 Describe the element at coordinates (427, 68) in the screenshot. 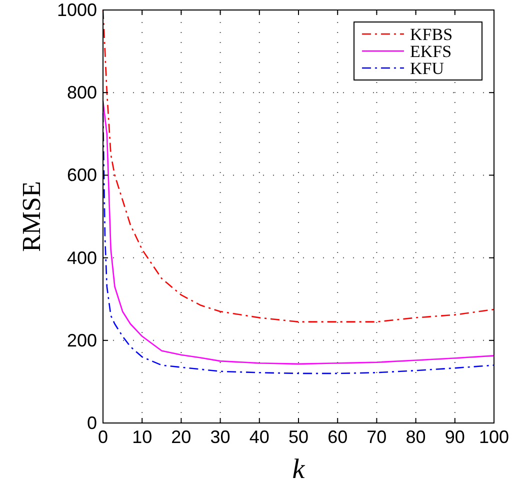

I see `legend-label: KFU` at that location.